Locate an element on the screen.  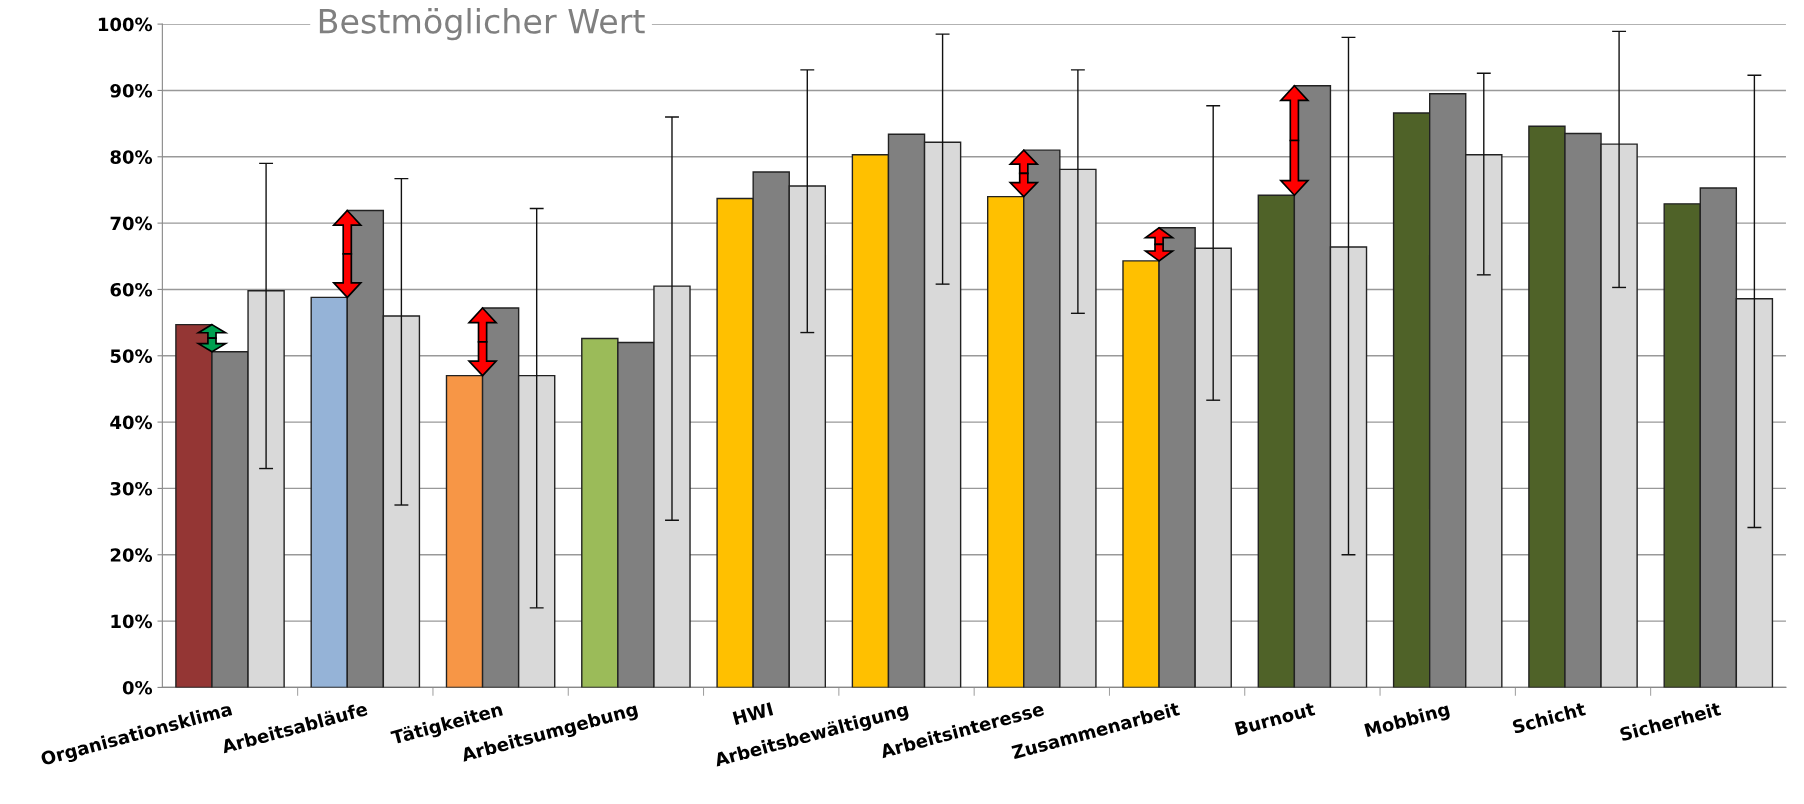
y-tick-label: 10% is located at coordinates (132, 621).